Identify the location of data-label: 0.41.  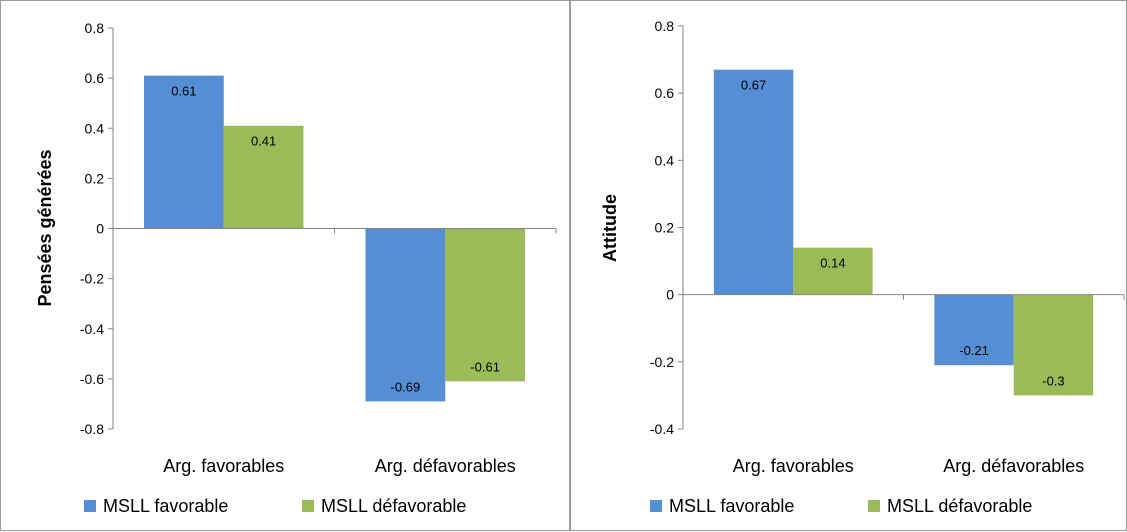
(263, 141).